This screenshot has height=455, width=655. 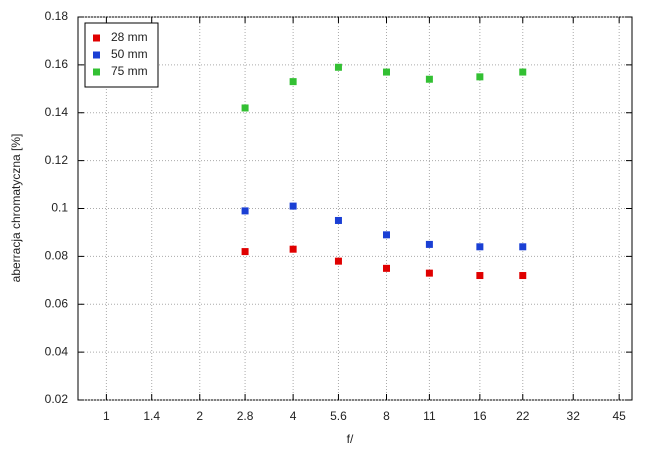 What do you see at coordinates (57, 399) in the screenshot?
I see `y-tick-label: 0.02` at bounding box center [57, 399].